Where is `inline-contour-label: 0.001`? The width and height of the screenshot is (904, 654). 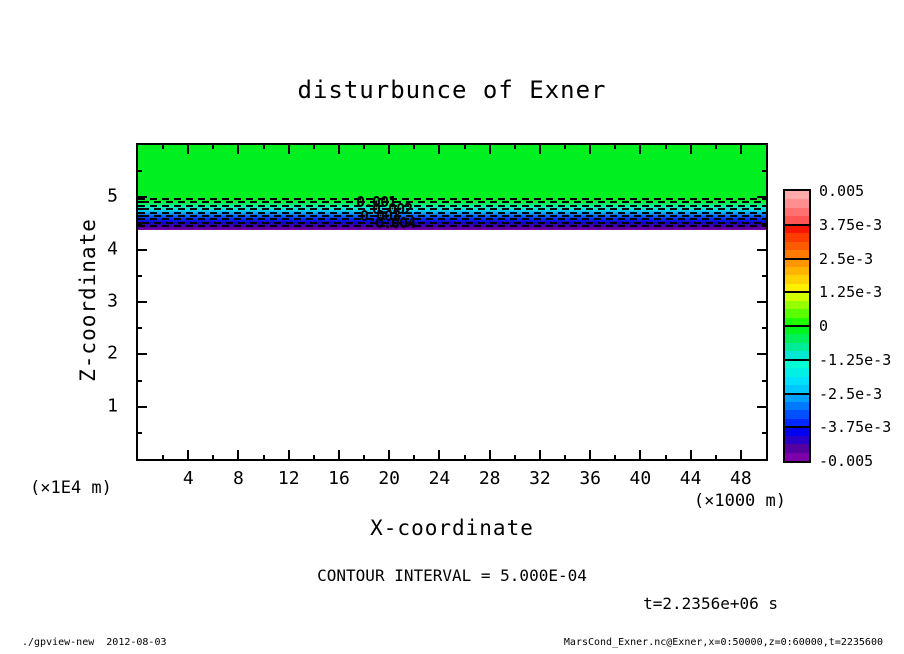
inline-contour-label: 0.001 is located at coordinates (376, 202).